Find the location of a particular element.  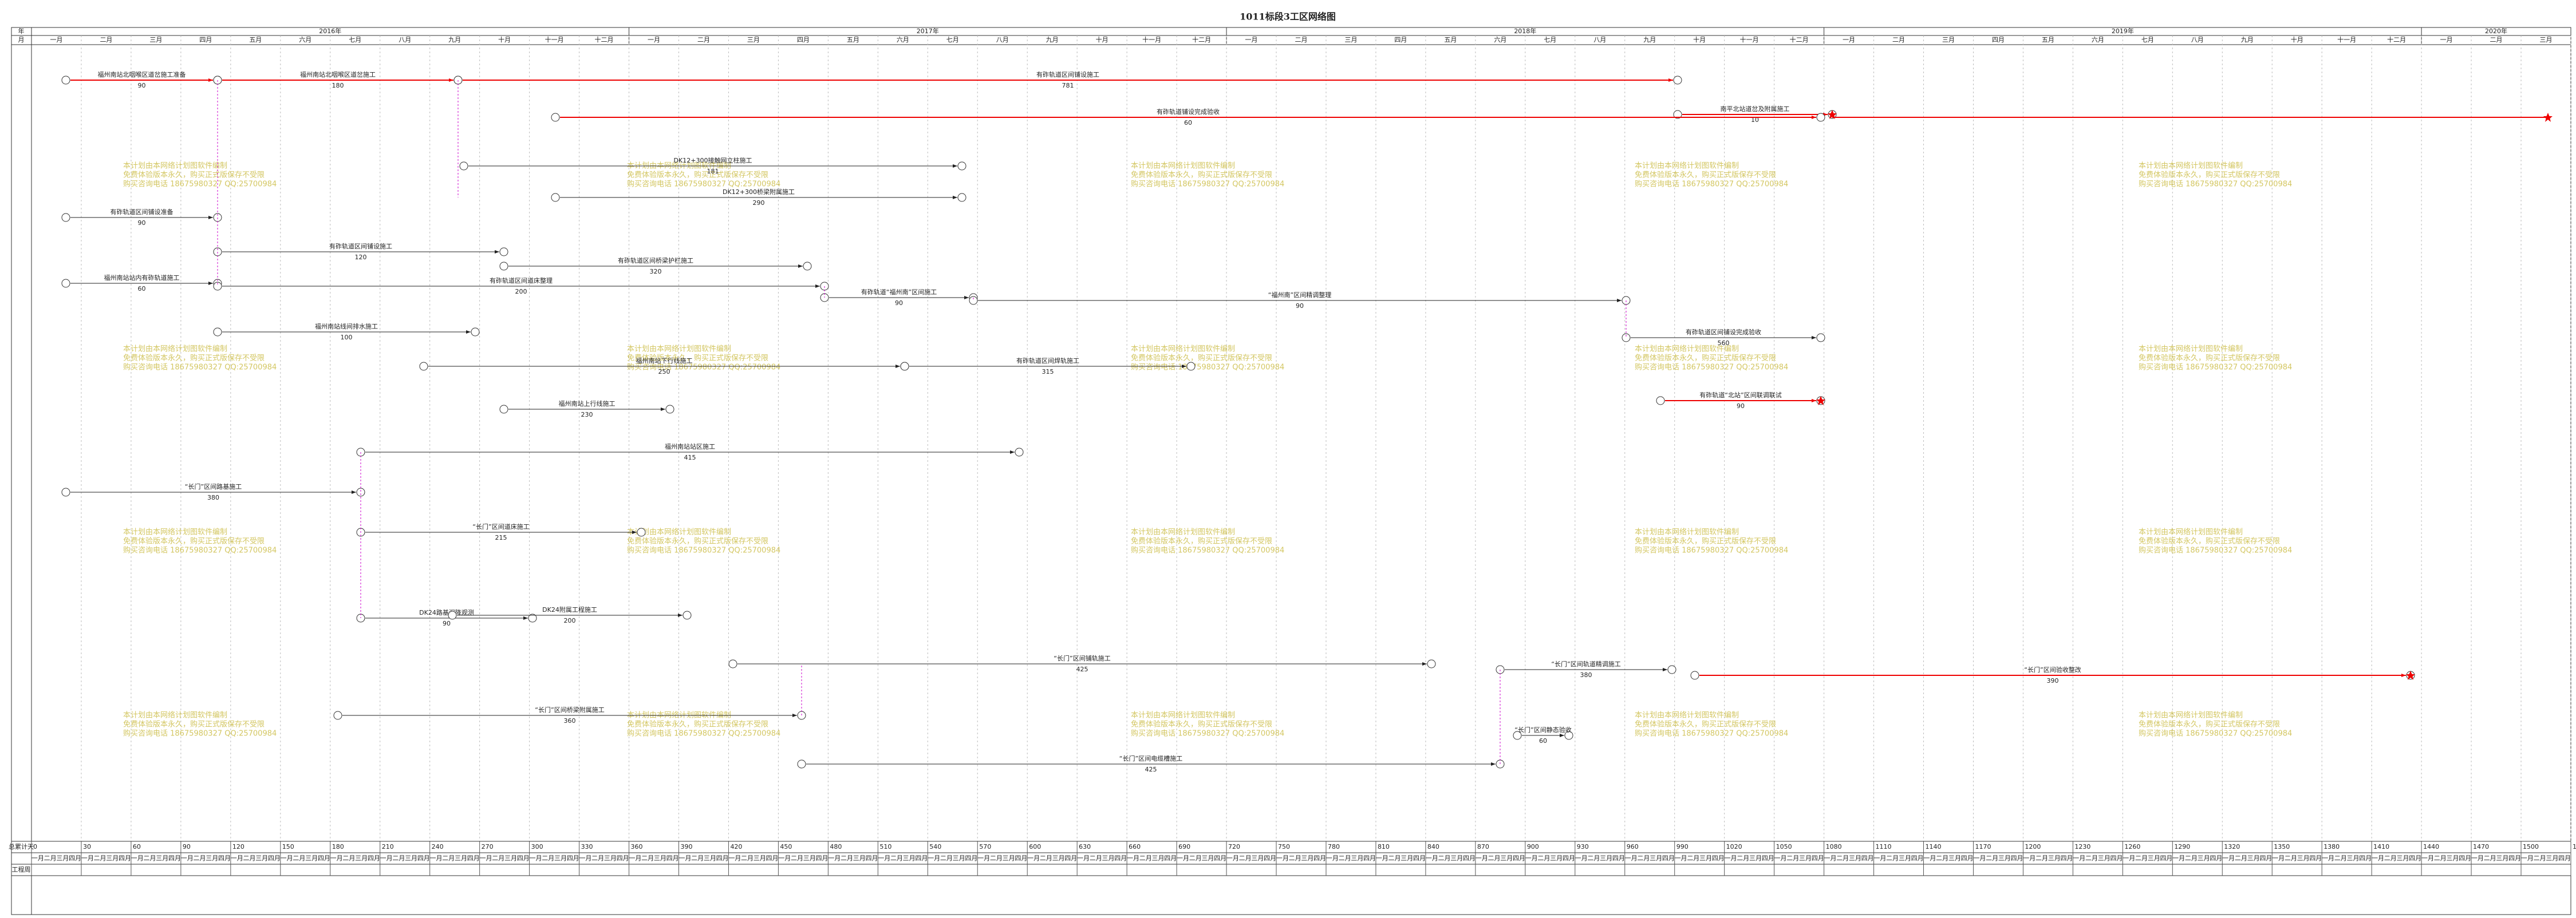

activity-duration: 560 is located at coordinates (1724, 343).